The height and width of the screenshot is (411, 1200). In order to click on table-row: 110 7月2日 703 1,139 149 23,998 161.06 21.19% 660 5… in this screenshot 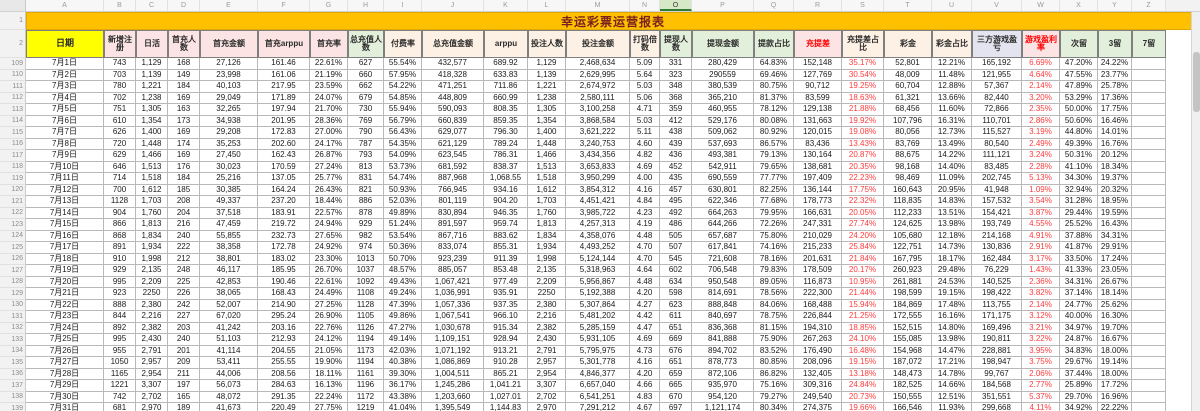, I will do `click(600, 75)`.